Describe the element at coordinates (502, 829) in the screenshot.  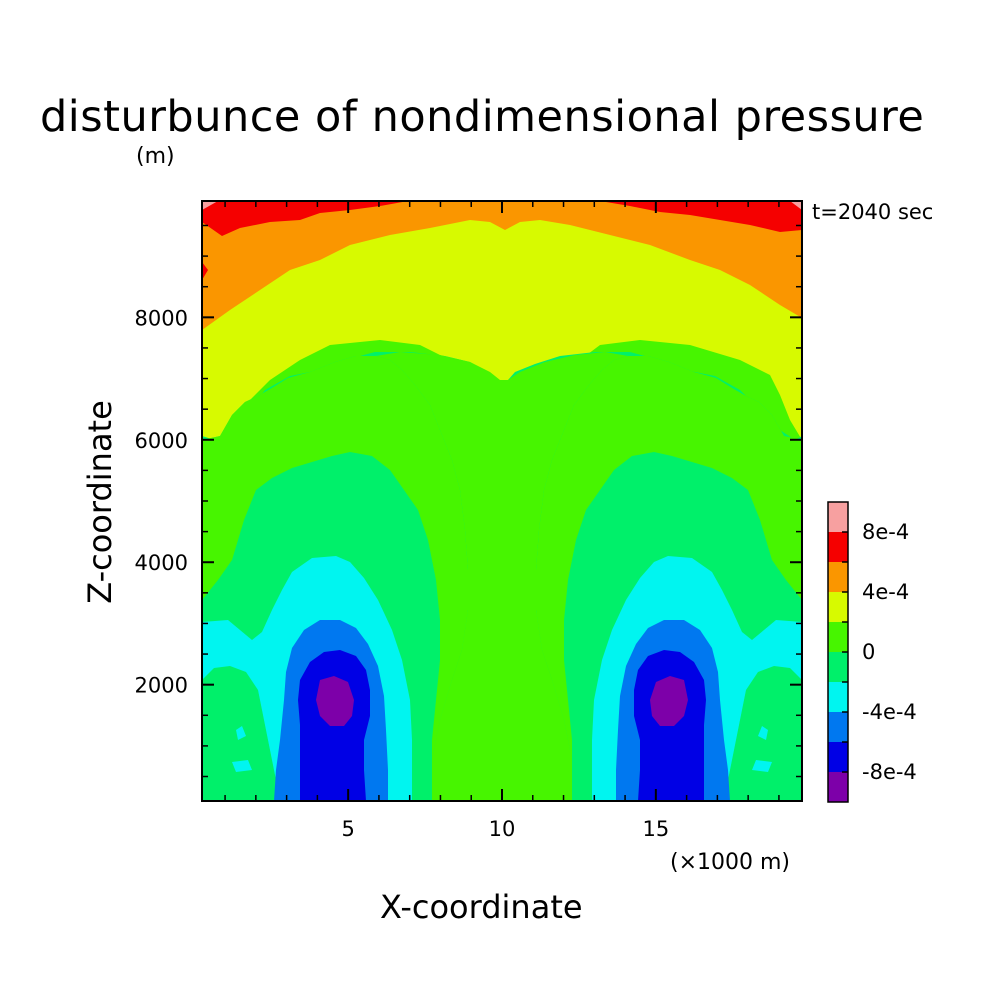
I see `x-tick-label: 10` at that location.